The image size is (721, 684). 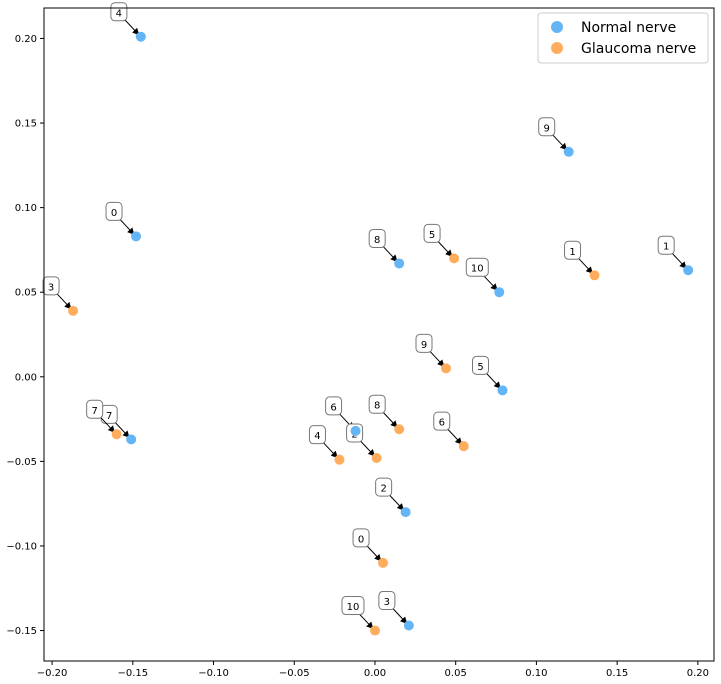 What do you see at coordinates (698, 673) in the screenshot?
I see `x-tick-label: 0.20` at bounding box center [698, 673].